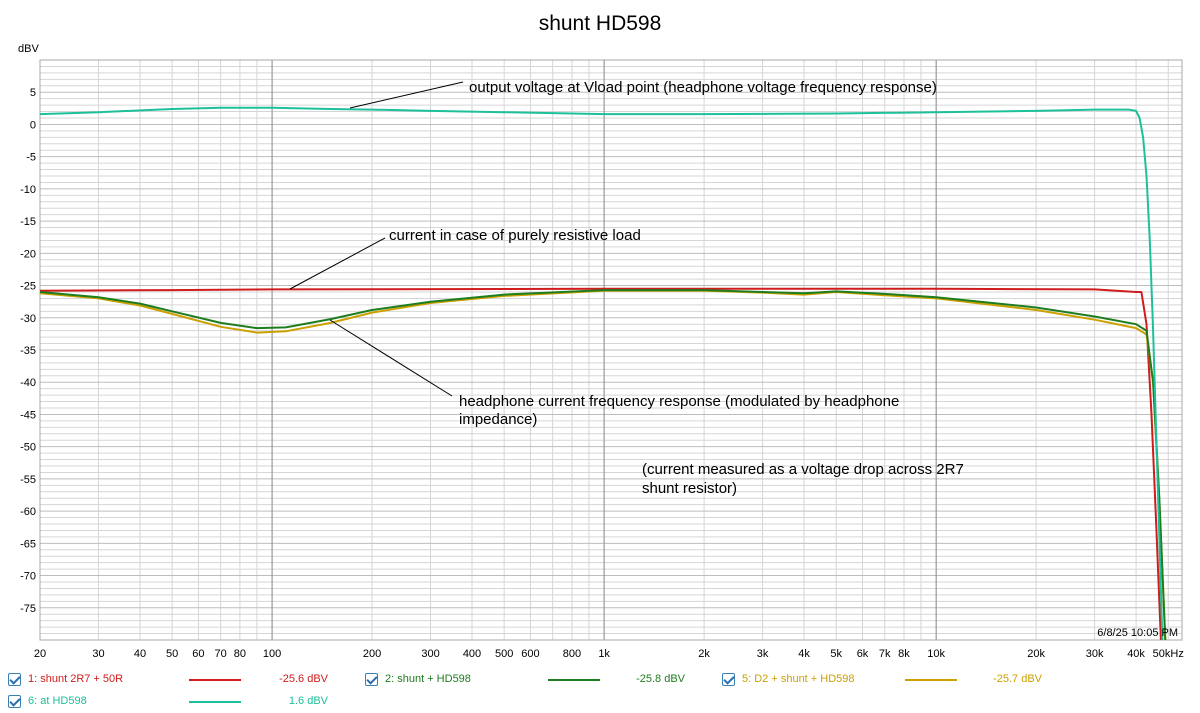 Image resolution: width=1200 pixels, height=713 pixels. I want to click on x-tick-label: 200, so click(372, 654).